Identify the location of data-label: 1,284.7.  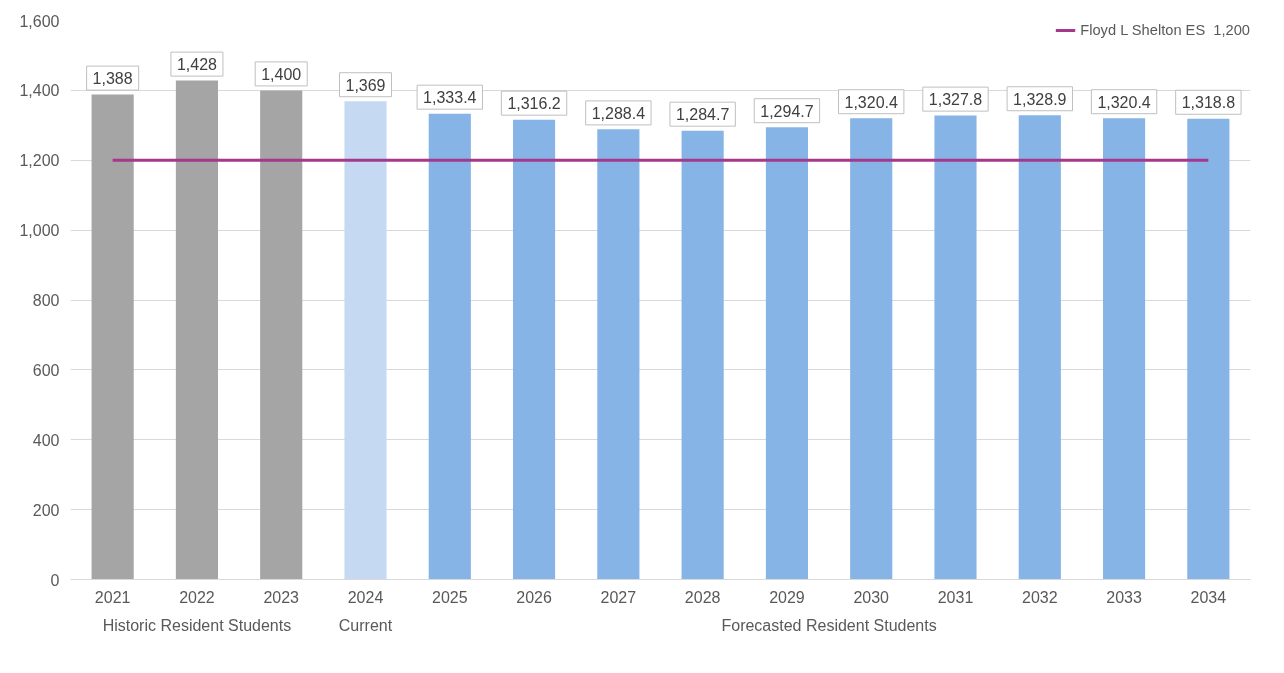
(702, 115).